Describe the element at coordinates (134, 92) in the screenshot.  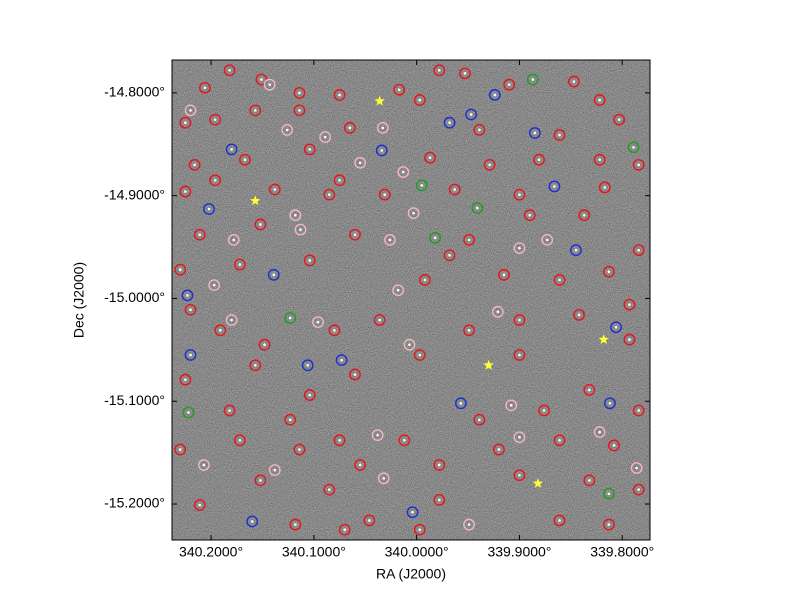
I see `y-tick-label: -14.8000°` at that location.